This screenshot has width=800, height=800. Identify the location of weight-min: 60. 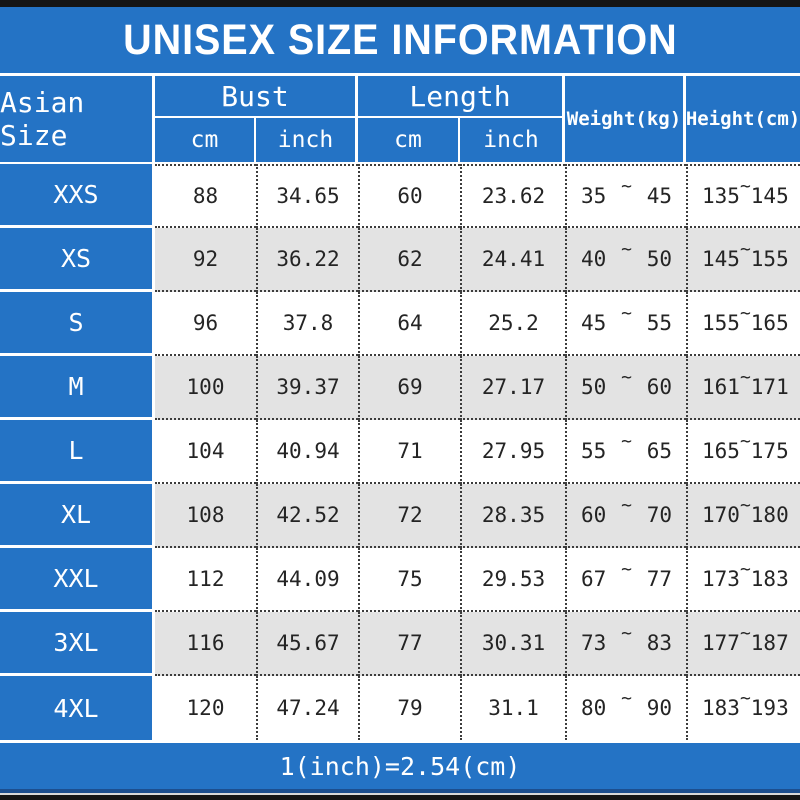
(594, 515).